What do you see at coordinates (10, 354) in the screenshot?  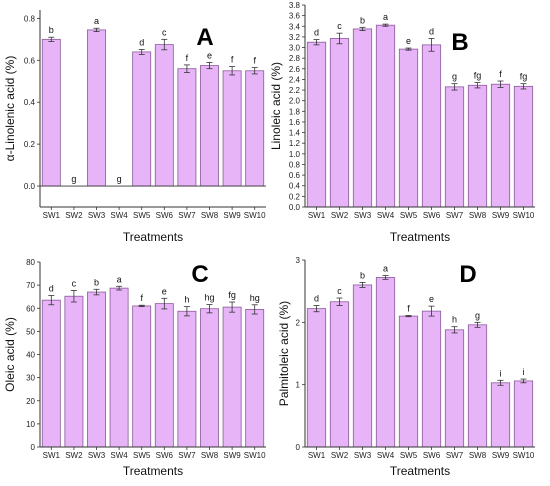 I see `y-axis-title: Oleic acid (%)` at bounding box center [10, 354].